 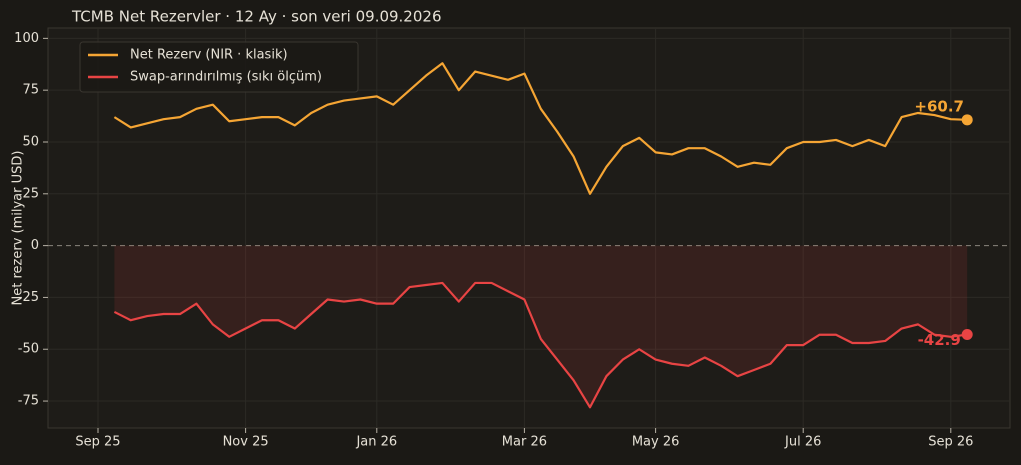 I want to click on y-tick-label: 50, so click(x=30, y=141).